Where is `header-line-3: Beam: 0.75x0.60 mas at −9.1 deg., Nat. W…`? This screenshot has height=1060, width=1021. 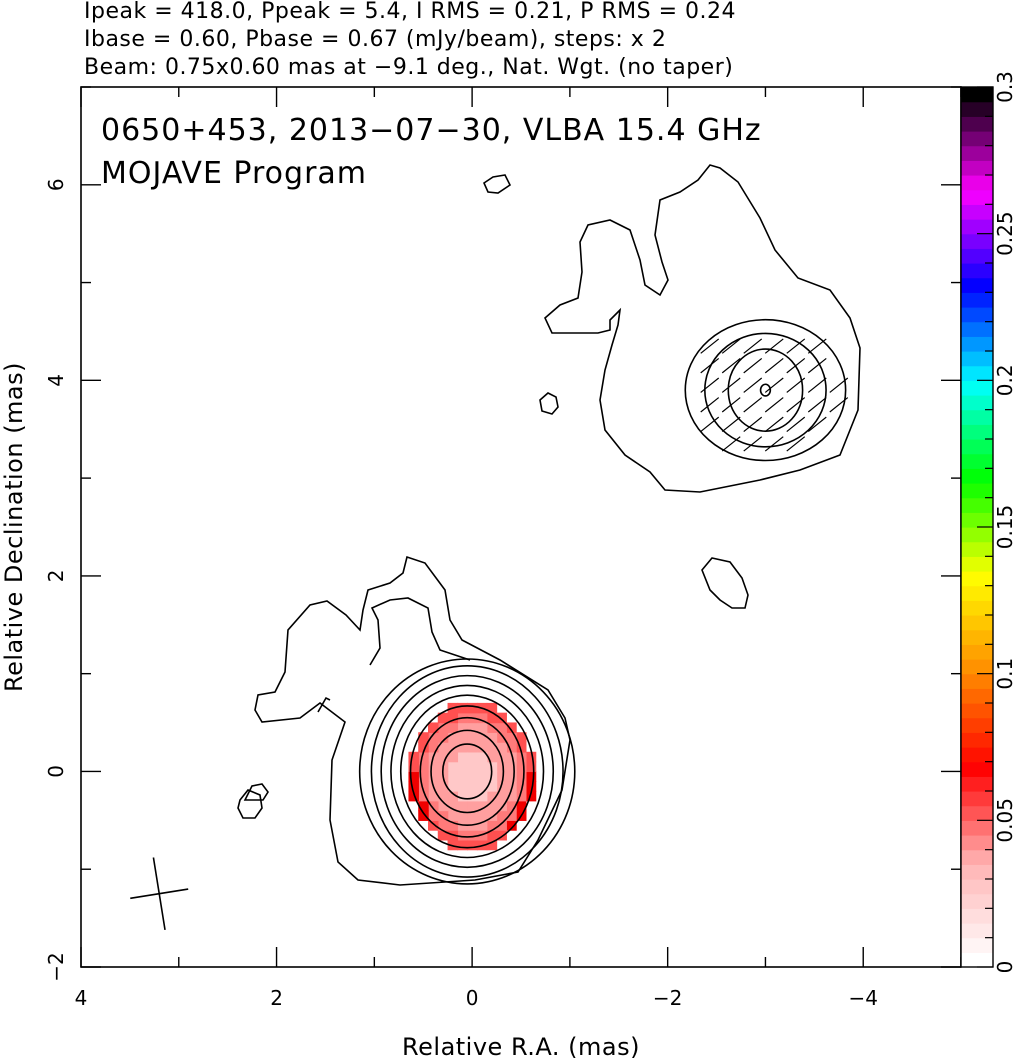 header-line-3: Beam: 0.75x0.60 mas at −9.1 deg., Nat. W… is located at coordinates (408, 67).